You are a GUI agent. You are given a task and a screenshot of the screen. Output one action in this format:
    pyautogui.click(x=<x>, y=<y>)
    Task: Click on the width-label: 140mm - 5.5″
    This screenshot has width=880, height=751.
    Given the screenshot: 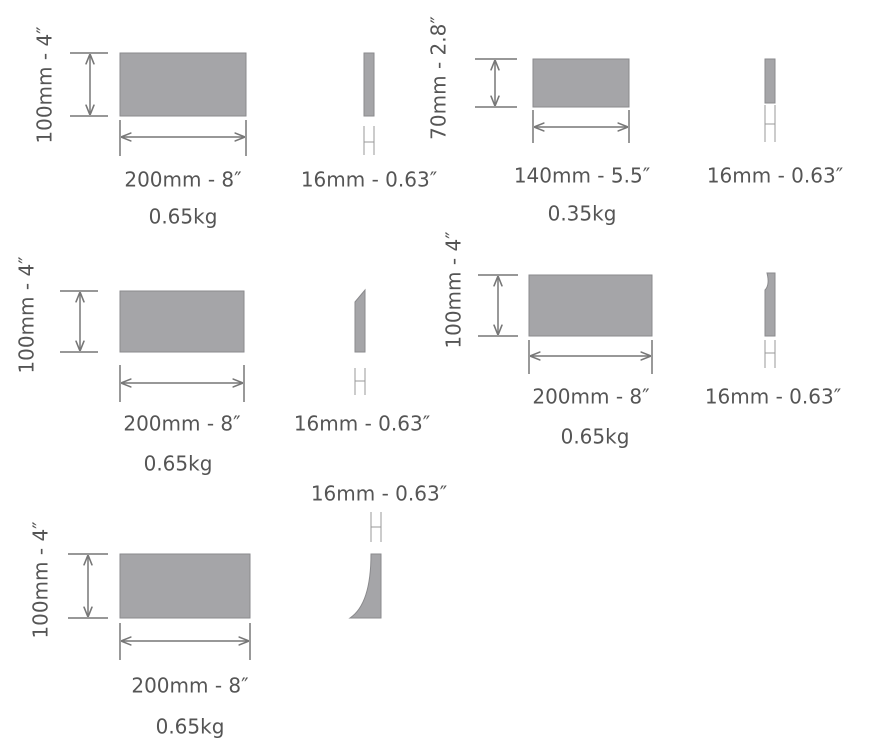 What is the action you would take?
    pyautogui.click(x=582, y=176)
    